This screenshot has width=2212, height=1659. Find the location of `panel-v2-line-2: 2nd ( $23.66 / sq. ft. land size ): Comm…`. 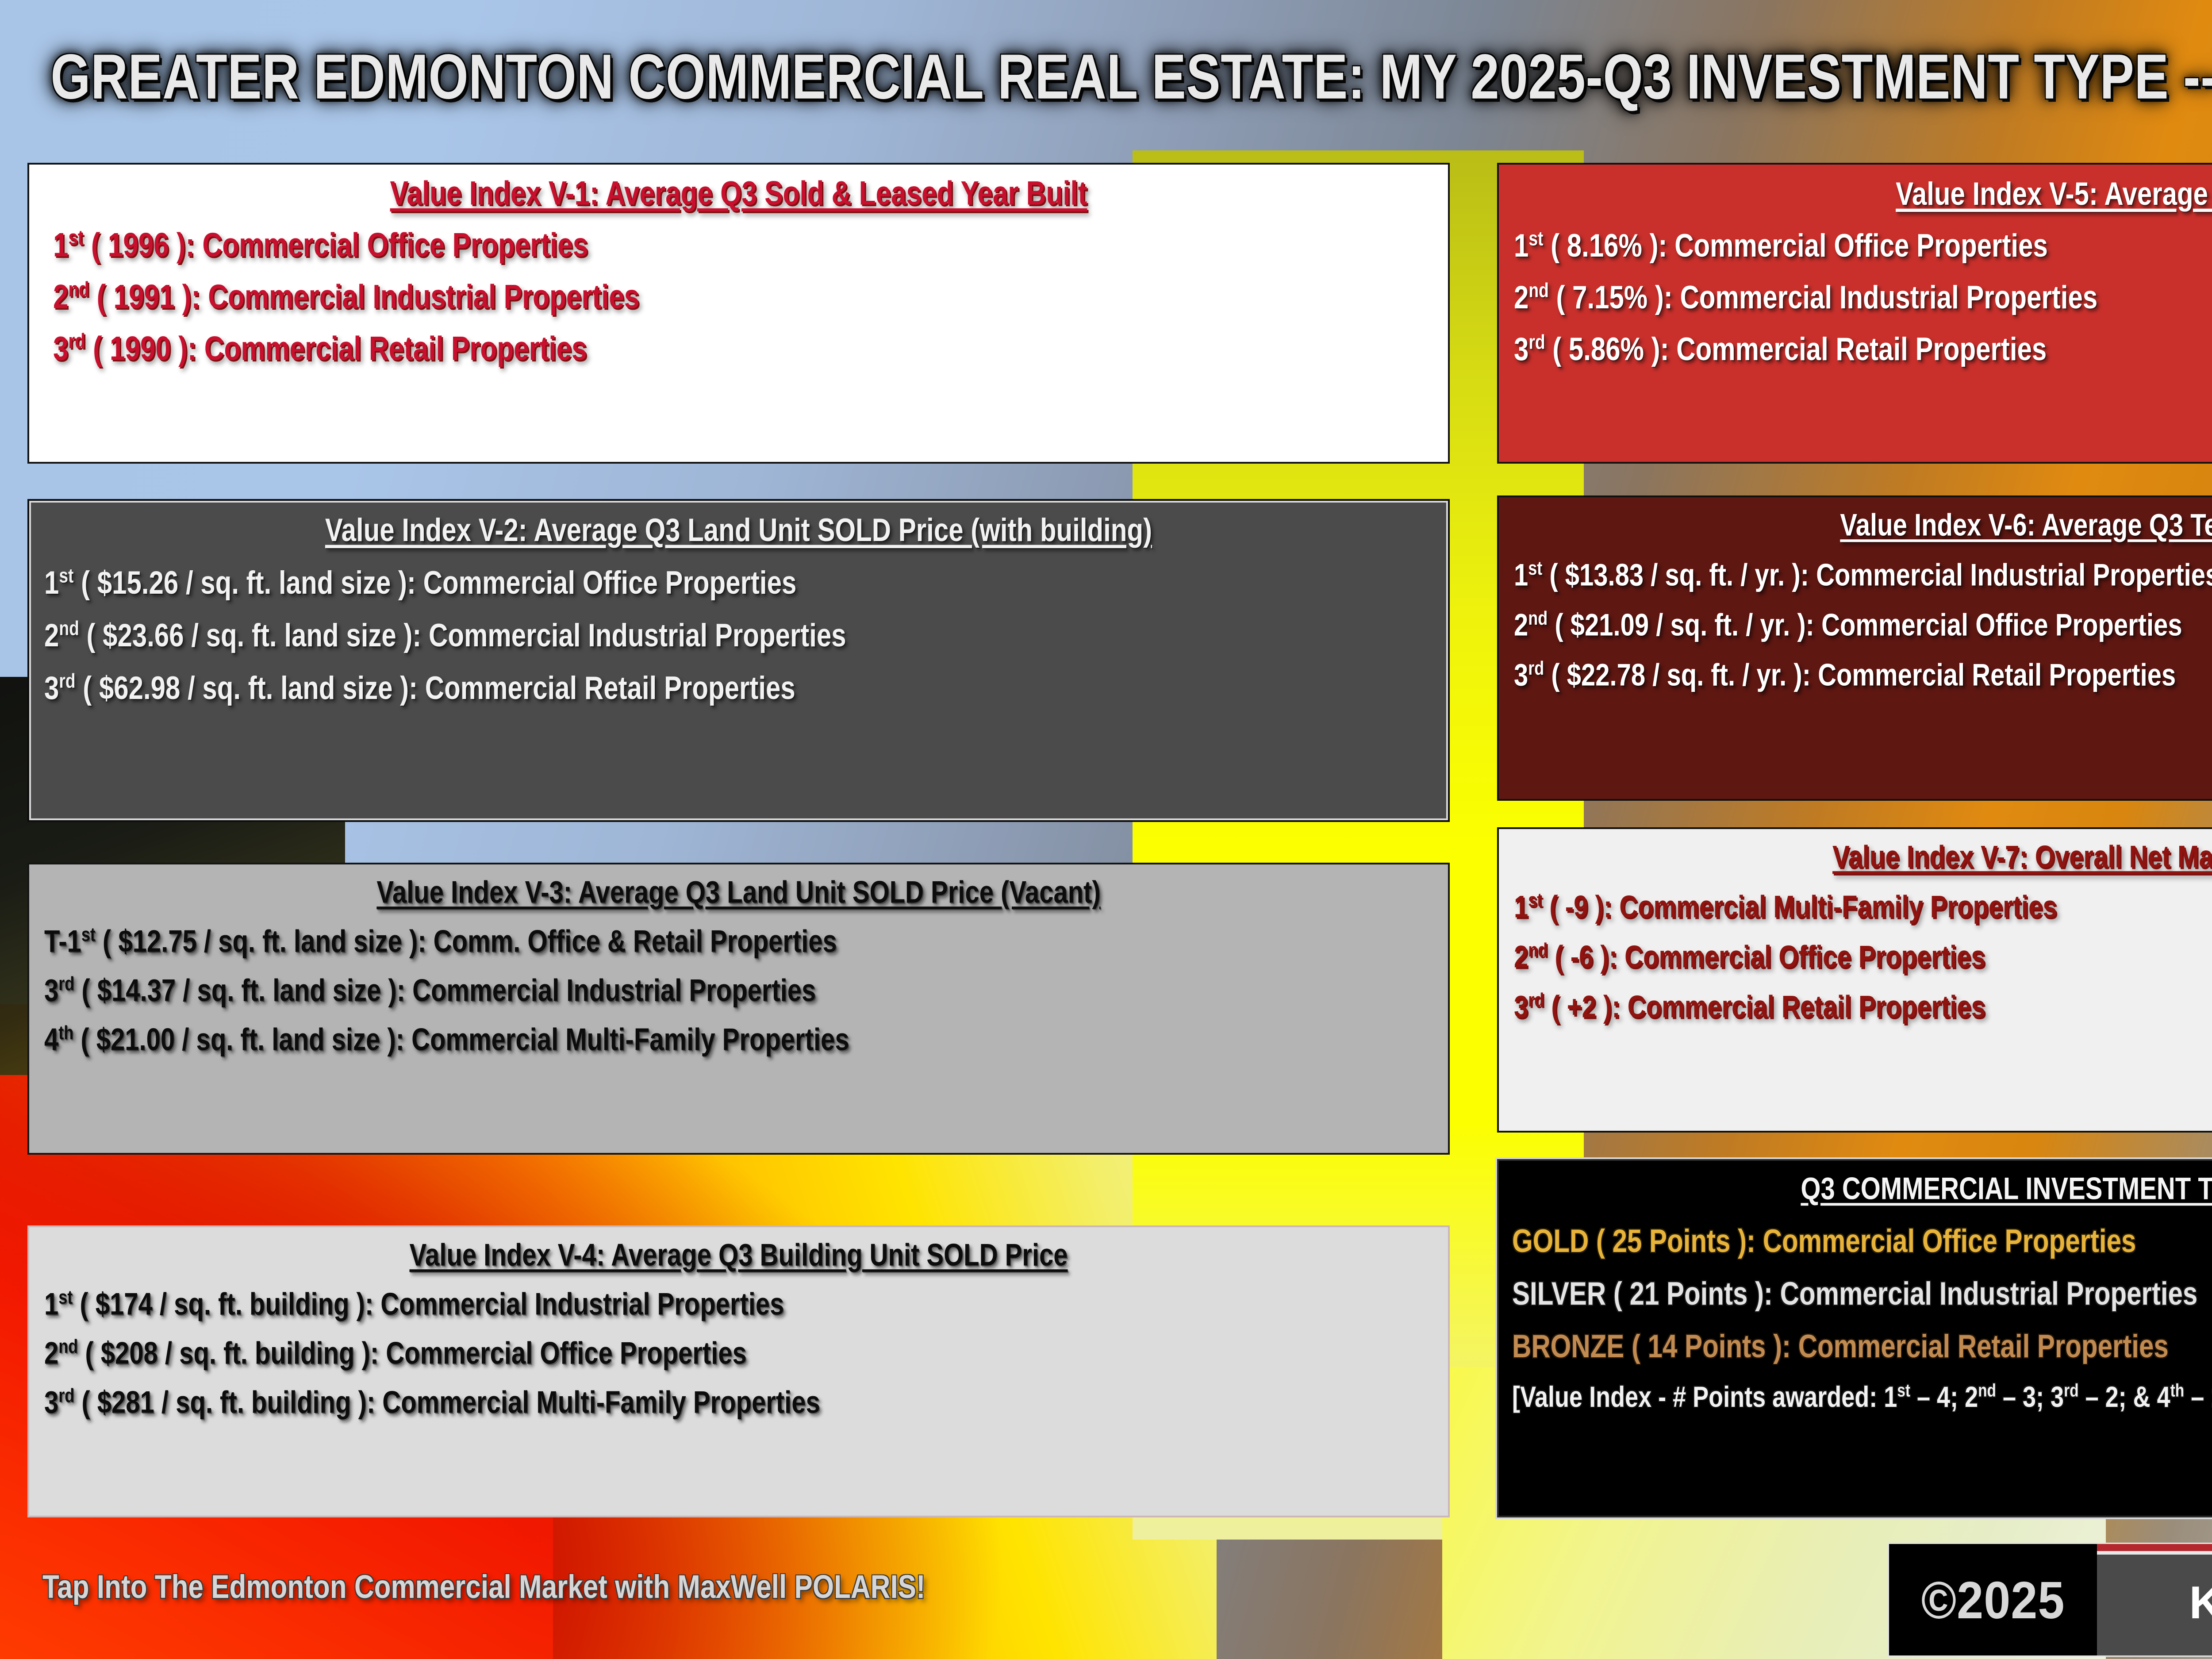

panel-v2-line-2: 2nd ( $23.66 / sq. ft. land size ): Comm… is located at coordinates (445, 635).